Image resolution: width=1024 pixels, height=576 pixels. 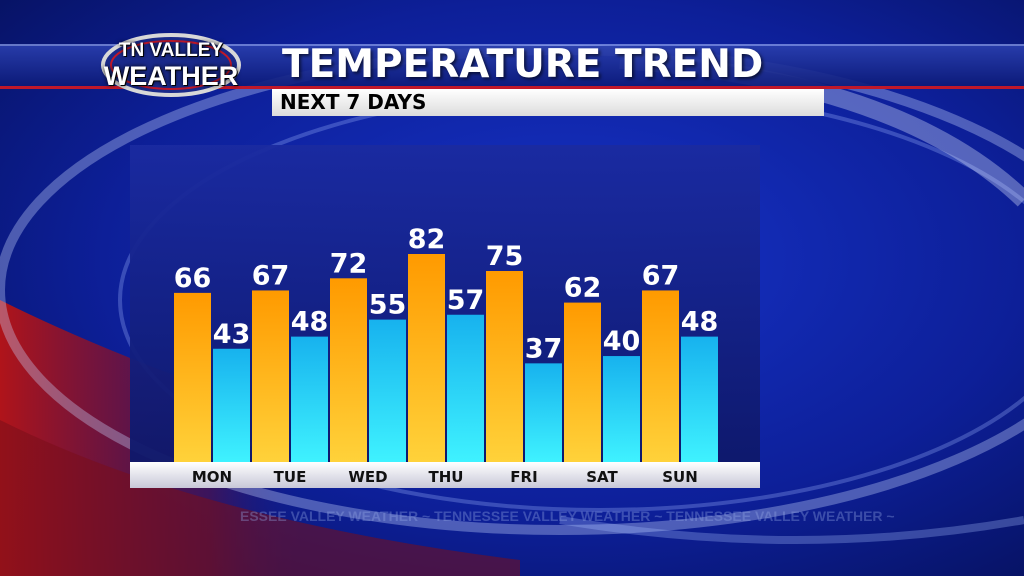 What do you see at coordinates (271, 275) in the screenshot?
I see `value-label-high-tue: 67` at bounding box center [271, 275].